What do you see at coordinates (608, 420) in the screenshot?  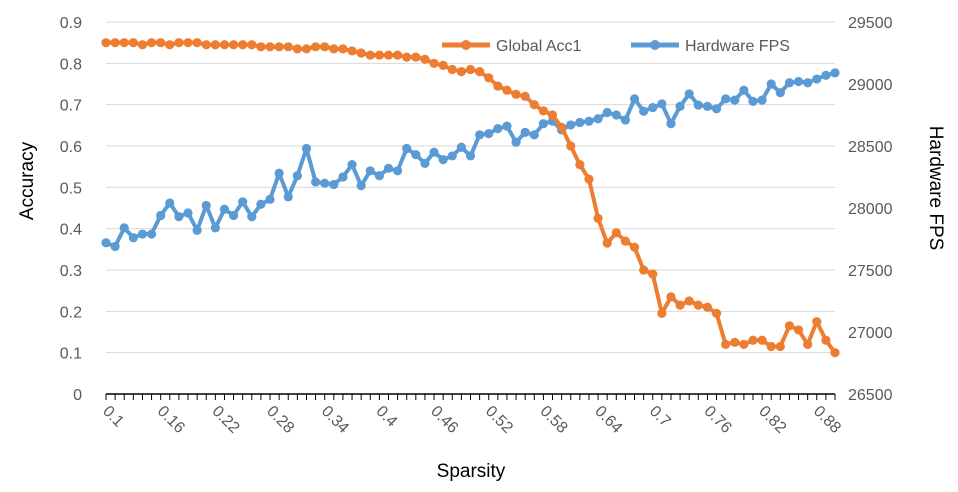 I see `x-tick-label: 0.64` at bounding box center [608, 420].